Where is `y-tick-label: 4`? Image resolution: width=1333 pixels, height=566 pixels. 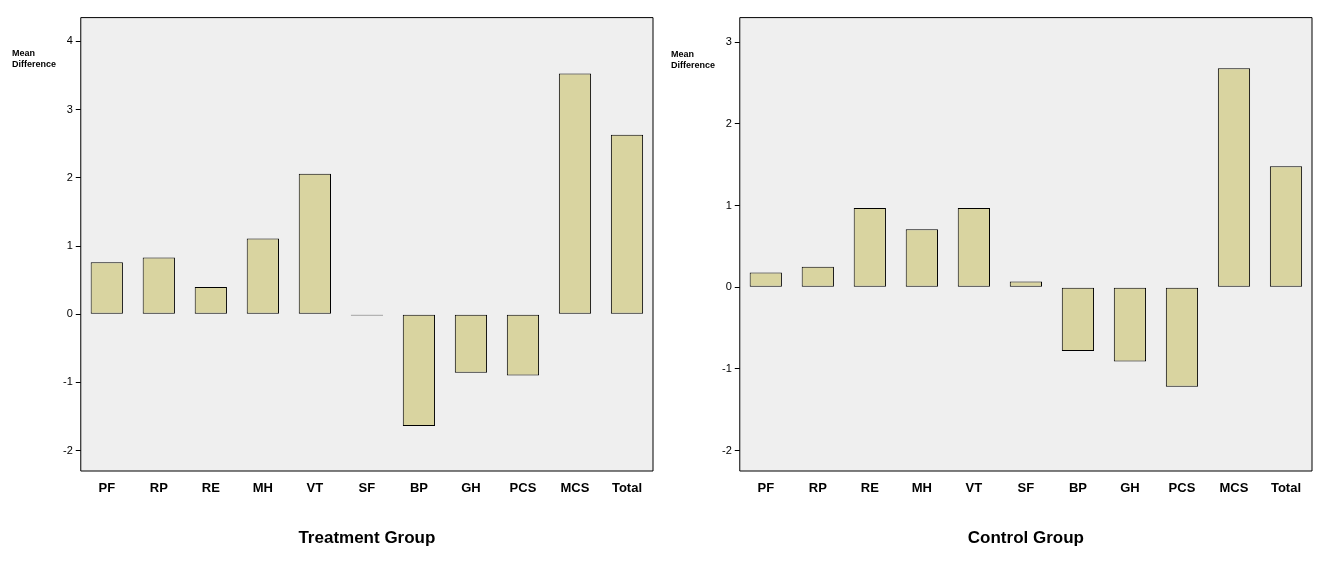 y-tick-label: 4 is located at coordinates (69, 40).